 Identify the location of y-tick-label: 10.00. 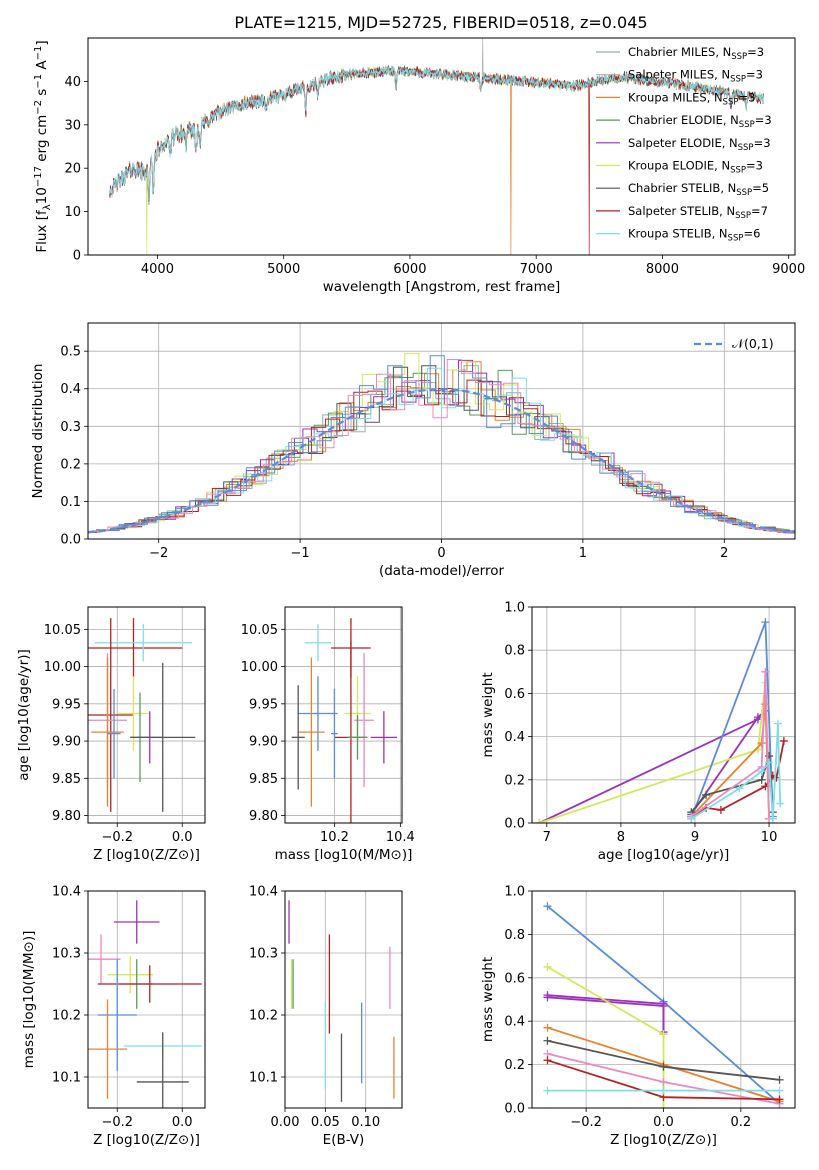
(259, 667).